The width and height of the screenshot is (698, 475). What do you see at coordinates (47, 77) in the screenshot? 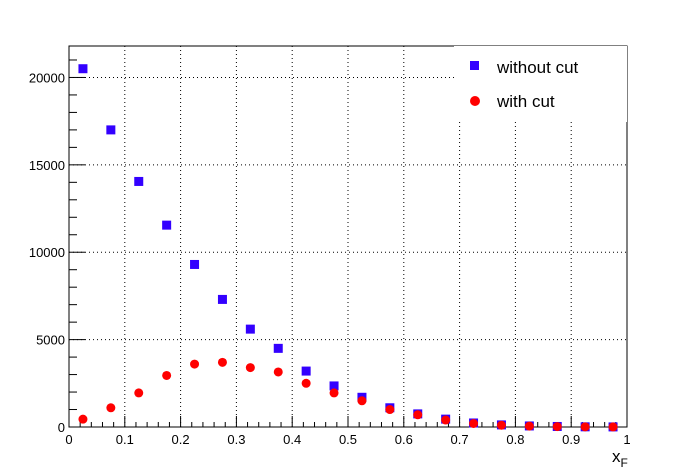
I see `y-tick-label: 20000` at bounding box center [47, 77].